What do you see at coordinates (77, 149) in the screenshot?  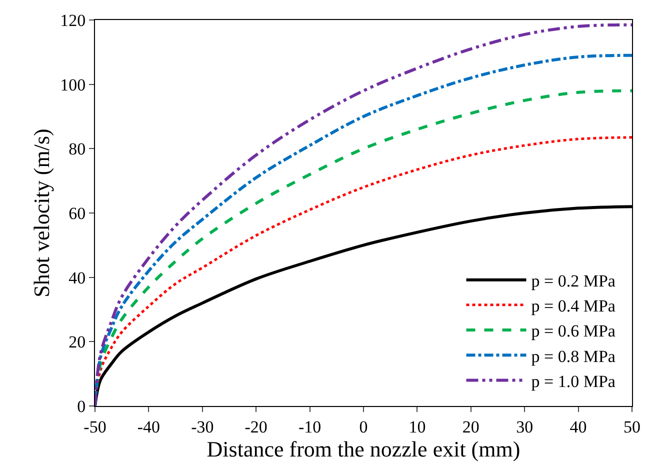 I see `y-tick-label: 80` at bounding box center [77, 149].